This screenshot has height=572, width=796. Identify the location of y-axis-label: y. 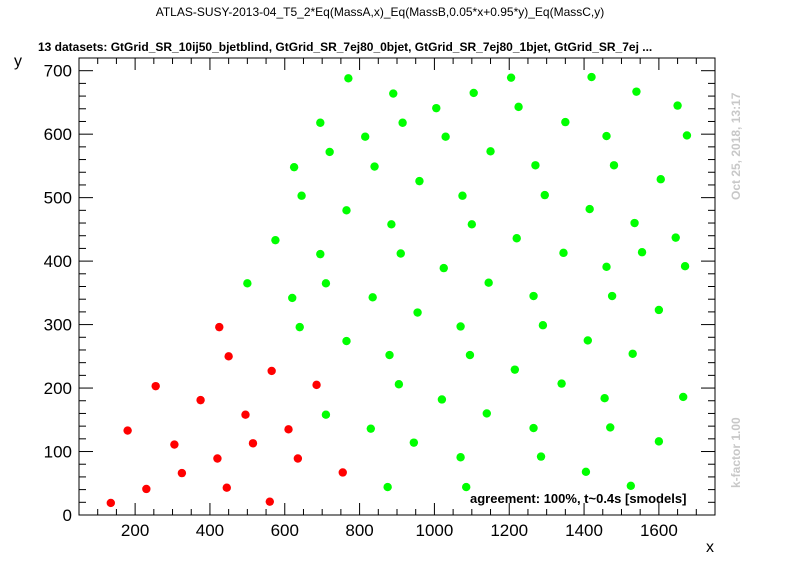
(18, 61).